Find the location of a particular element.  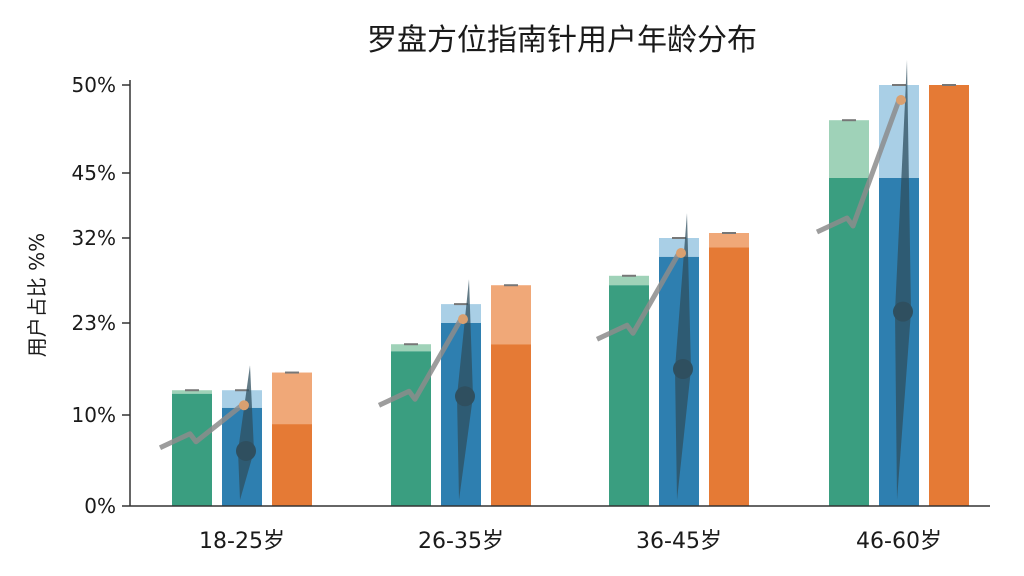

x-tick-label: 36-45岁 is located at coordinates (679, 541).